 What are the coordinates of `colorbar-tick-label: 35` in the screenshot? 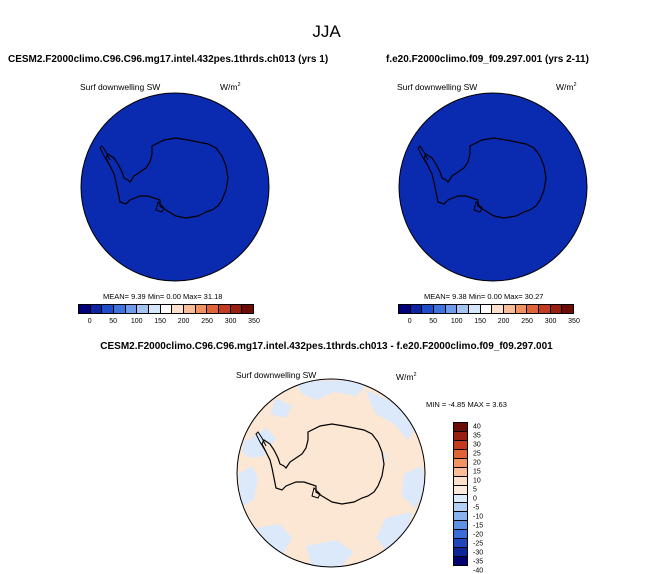 It's located at (477, 435).